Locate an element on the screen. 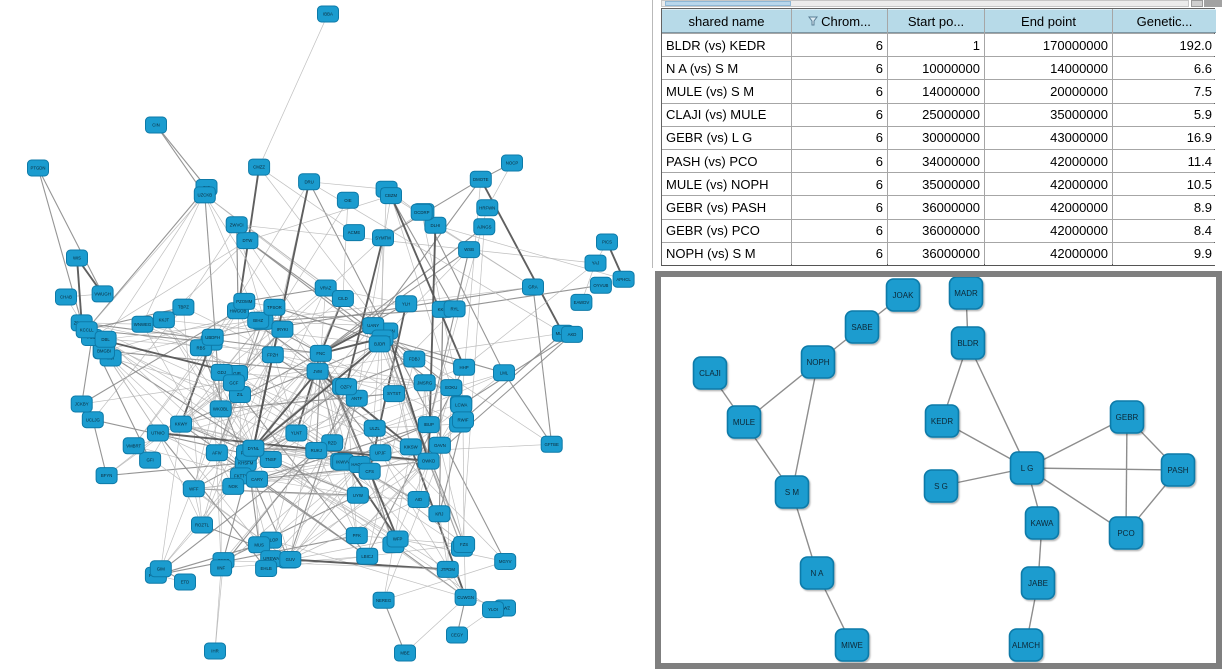  network-node: APHCL is located at coordinates (623, 279).